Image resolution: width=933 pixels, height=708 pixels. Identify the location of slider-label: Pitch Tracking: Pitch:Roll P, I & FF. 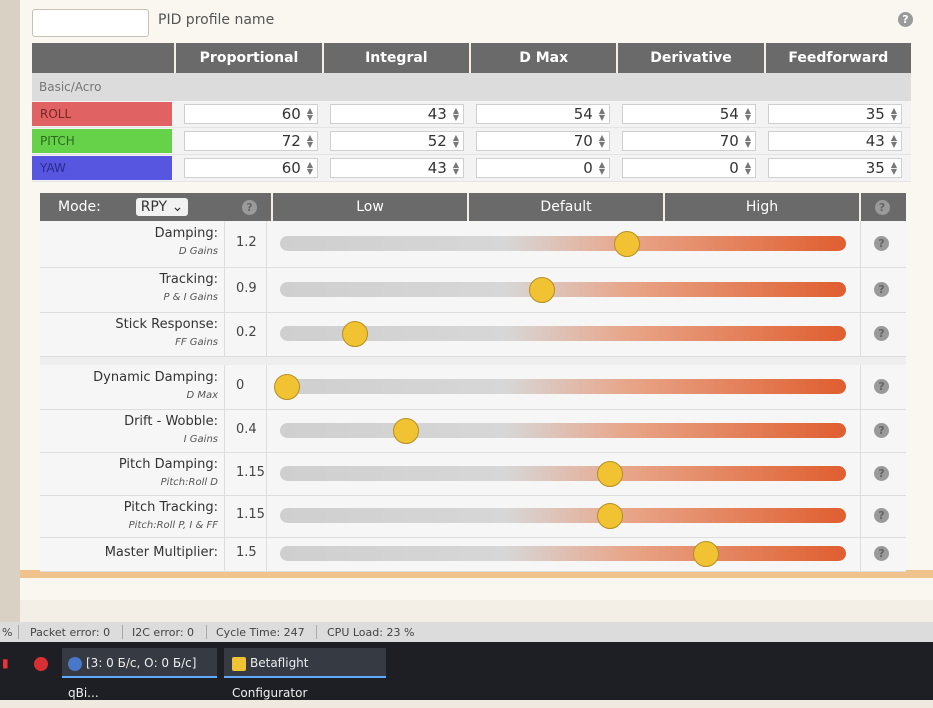
(171, 515).